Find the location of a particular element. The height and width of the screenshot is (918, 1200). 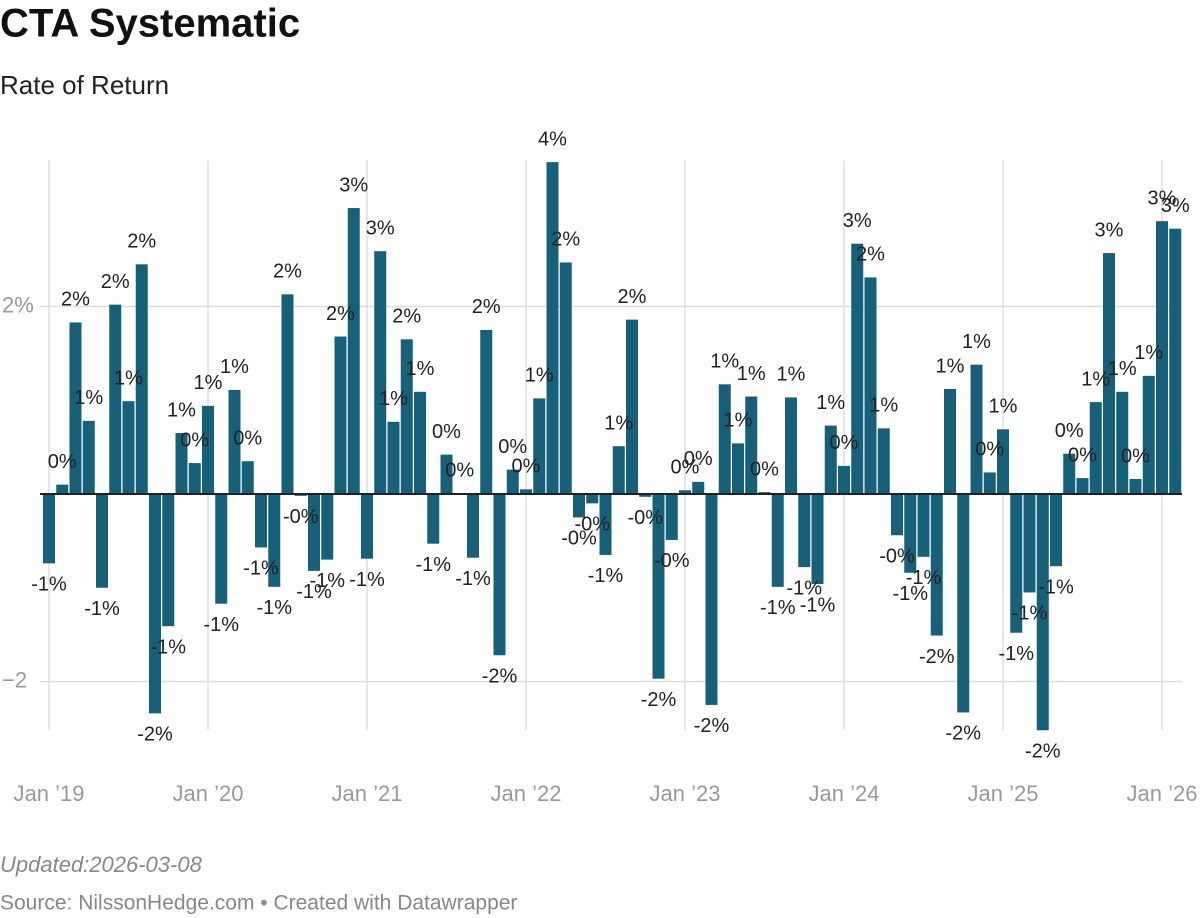

chart-title: CTA Systematic is located at coordinates (150, 24).